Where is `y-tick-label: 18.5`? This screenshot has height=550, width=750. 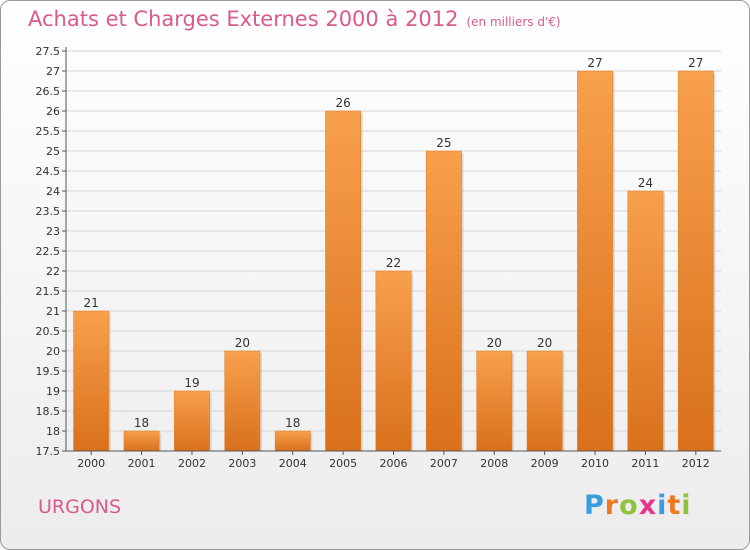
y-tick-label: 18.5 is located at coordinates (48, 411).